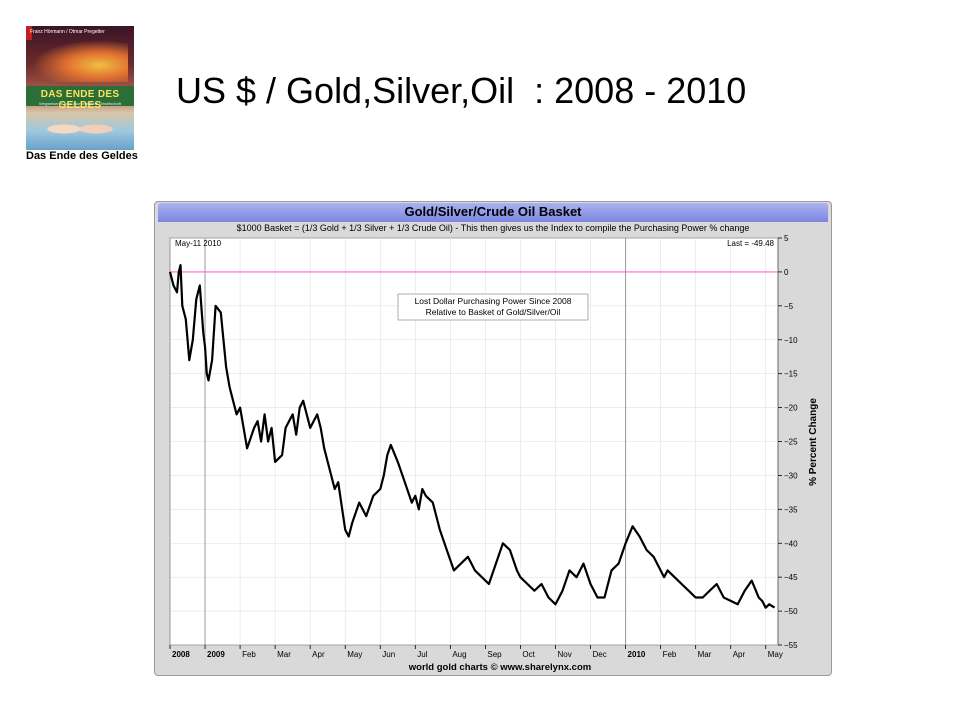 This screenshot has height=720, width=960. I want to click on chart-header-bar, so click(493, 212).